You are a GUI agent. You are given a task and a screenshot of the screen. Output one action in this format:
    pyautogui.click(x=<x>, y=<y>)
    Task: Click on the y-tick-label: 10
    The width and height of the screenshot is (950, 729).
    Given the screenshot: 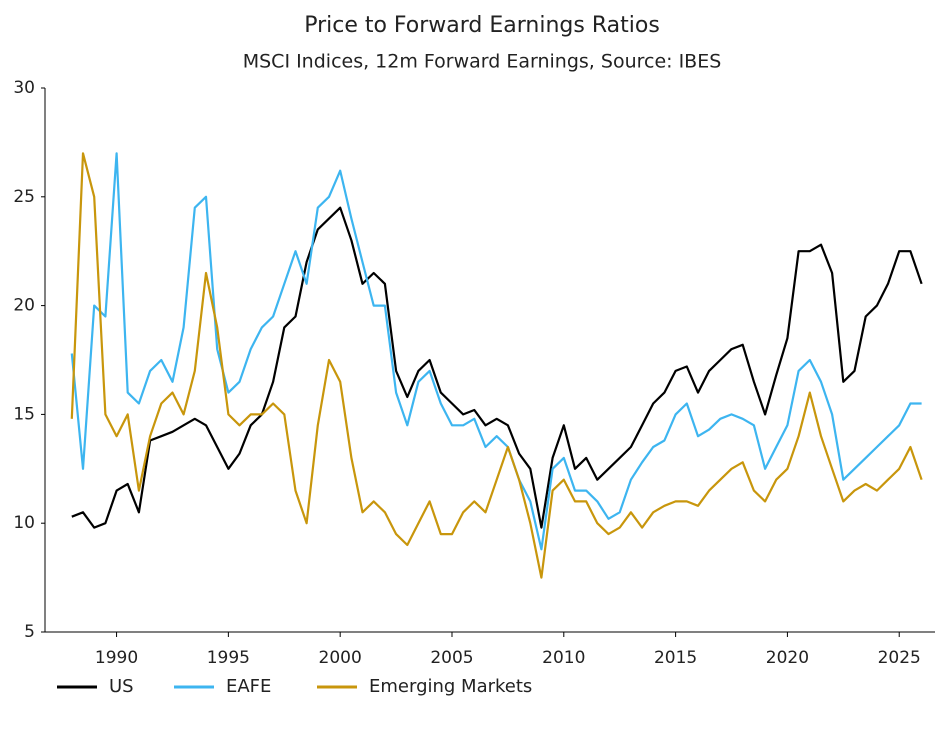 What is the action you would take?
    pyautogui.click(x=24, y=523)
    